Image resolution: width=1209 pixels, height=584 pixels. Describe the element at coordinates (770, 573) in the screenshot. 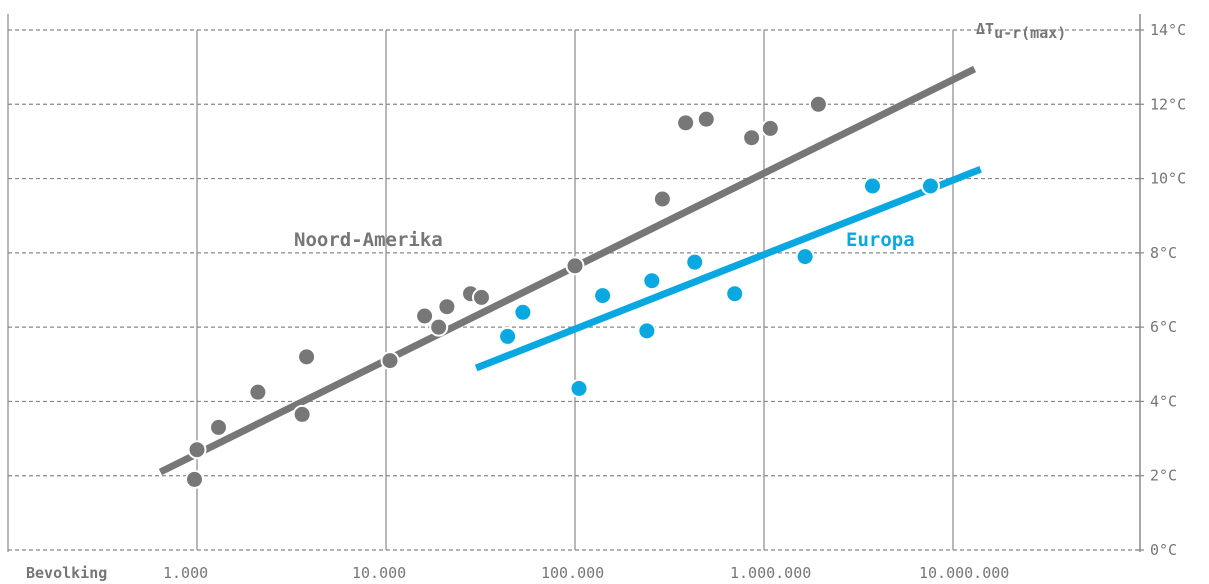

I see `x-tick-label: 1.000.000` at that location.